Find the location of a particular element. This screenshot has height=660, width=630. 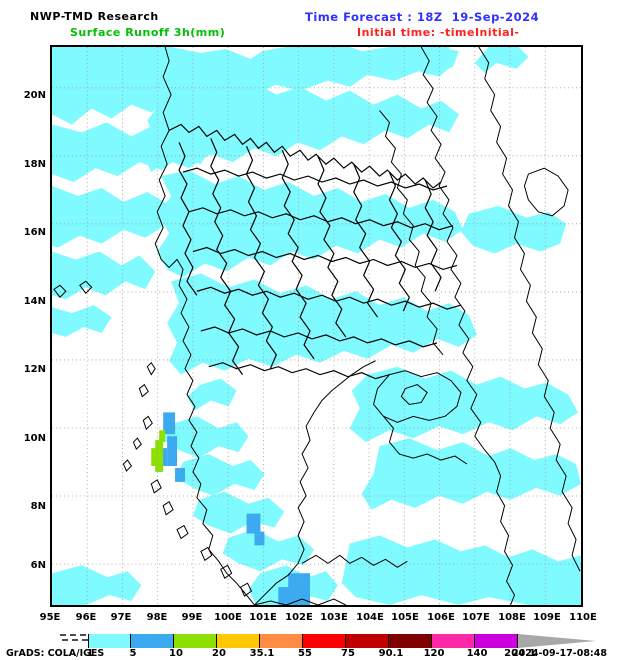

colorbar-swatches is located at coordinates (303, 641).